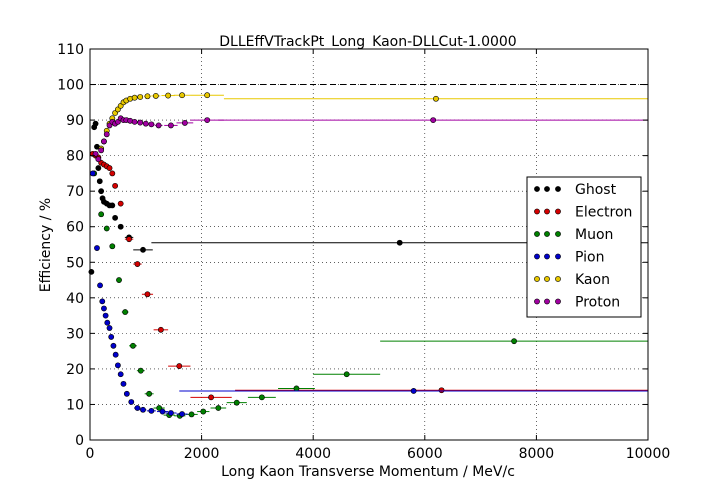 This screenshot has width=720, height=504. Describe the element at coordinates (75, 405) in the screenshot. I see `y-tick-label: 10` at that location.